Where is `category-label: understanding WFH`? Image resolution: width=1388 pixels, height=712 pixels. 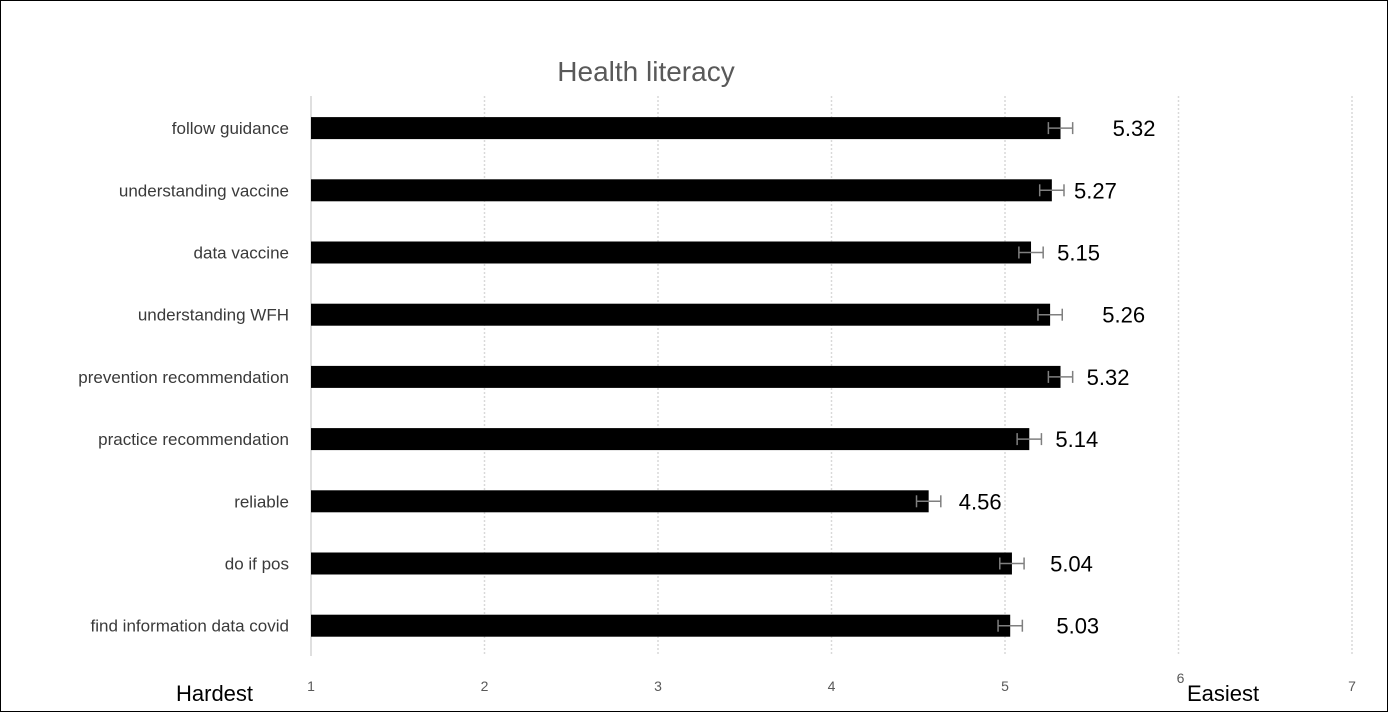 category-label: understanding WFH is located at coordinates (213, 315).